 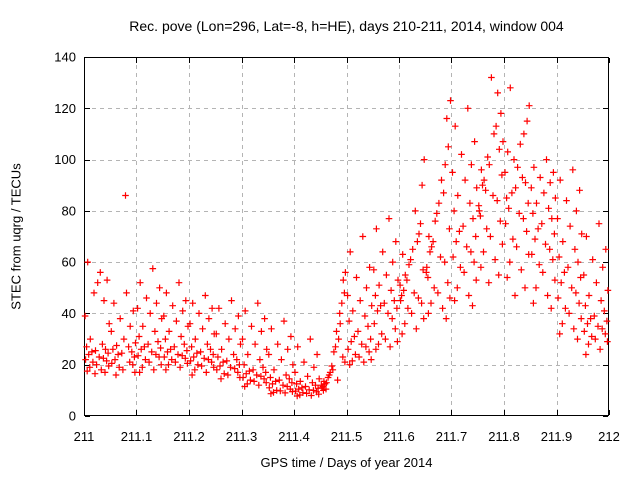 What do you see at coordinates (347, 436) in the screenshot?
I see `x-tick-label: 211.5` at bounding box center [347, 436].